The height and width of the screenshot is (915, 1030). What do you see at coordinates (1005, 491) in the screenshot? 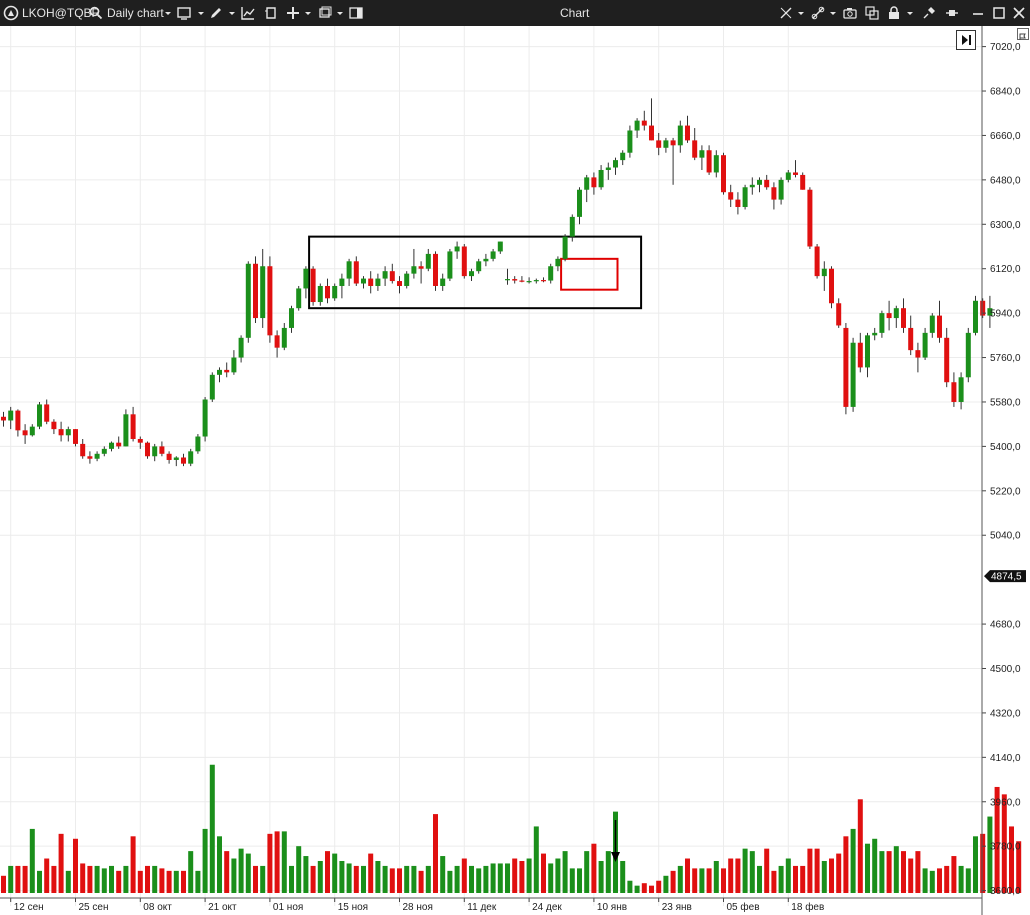
I see `price-tick-label: 5220,0` at bounding box center [1005, 491].